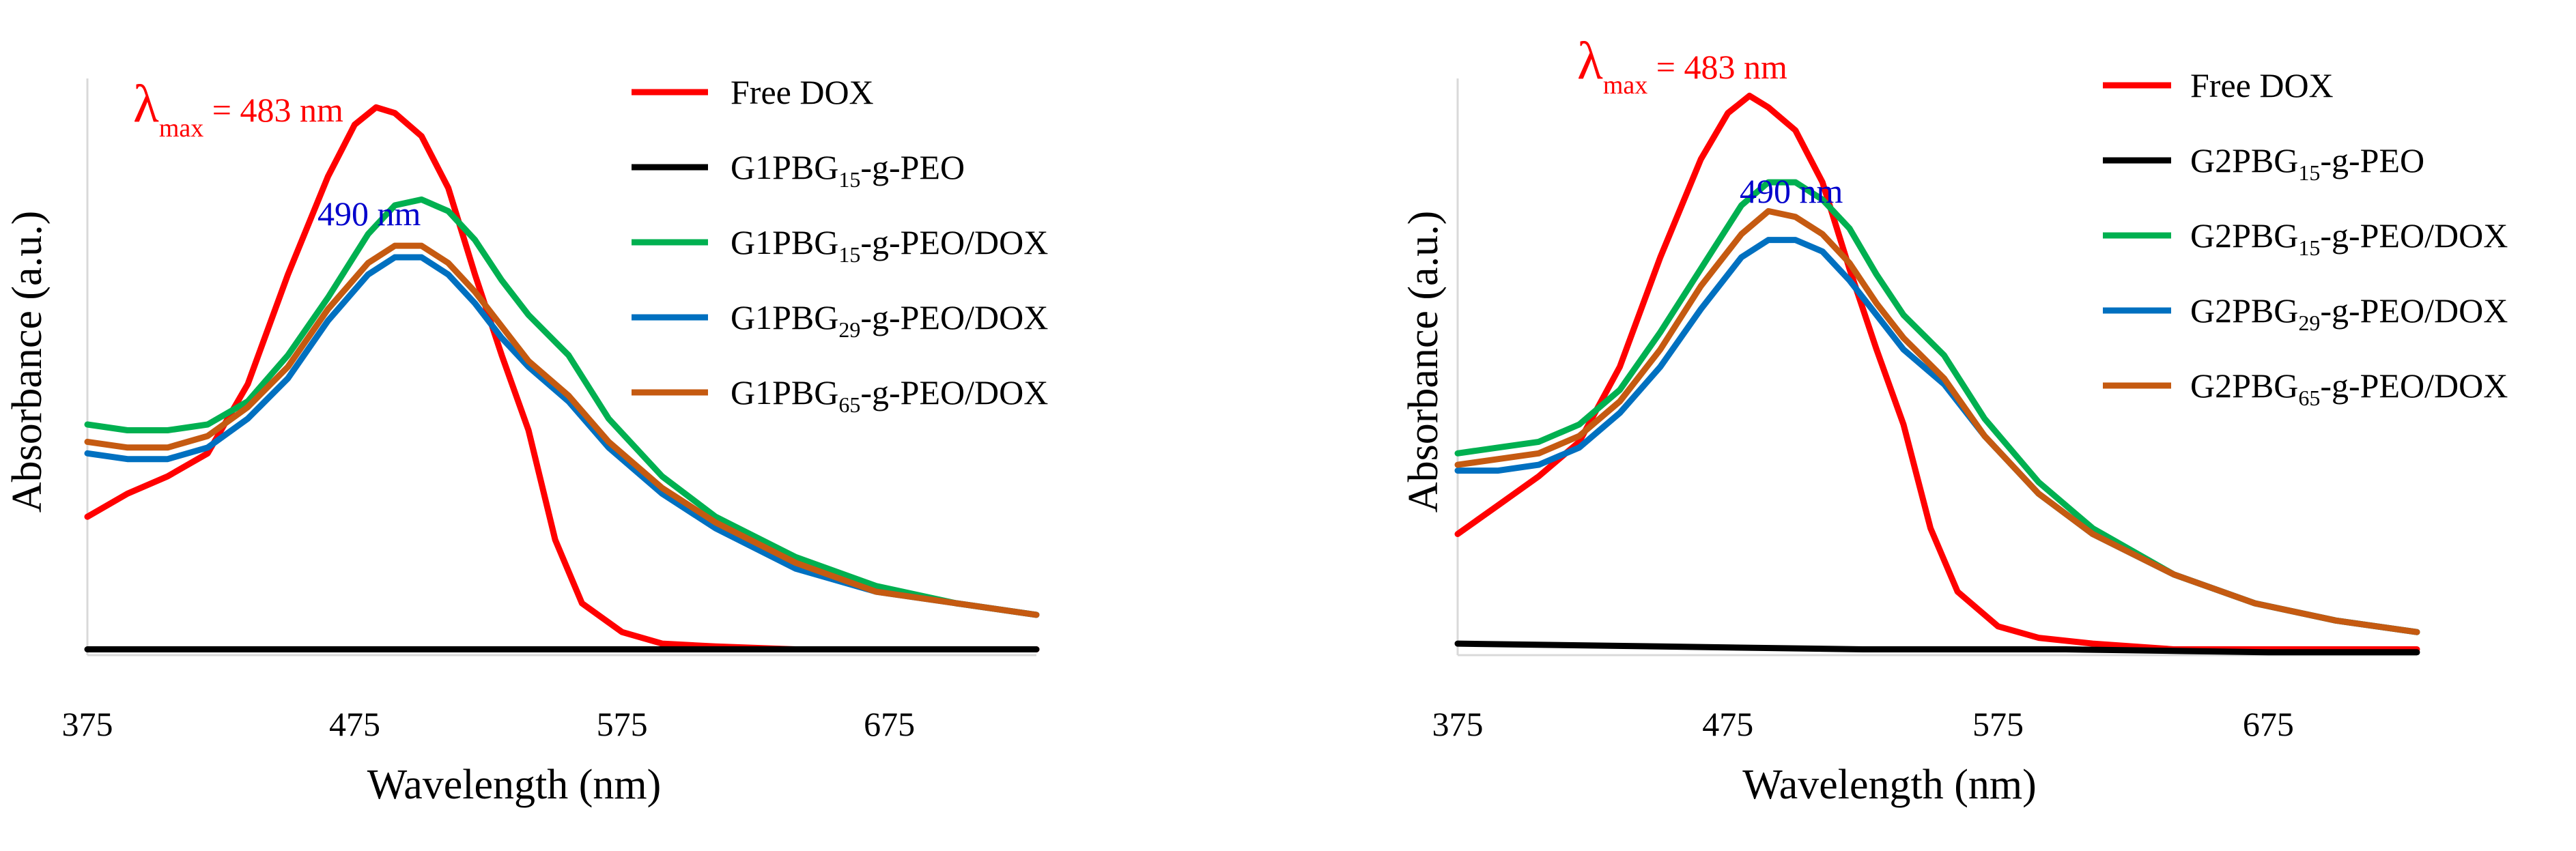 This screenshot has width=2576, height=851. What do you see at coordinates (2349, 313) in the screenshot?
I see `legend-label: G2PBG29-g-PEO/DOX` at bounding box center [2349, 313].